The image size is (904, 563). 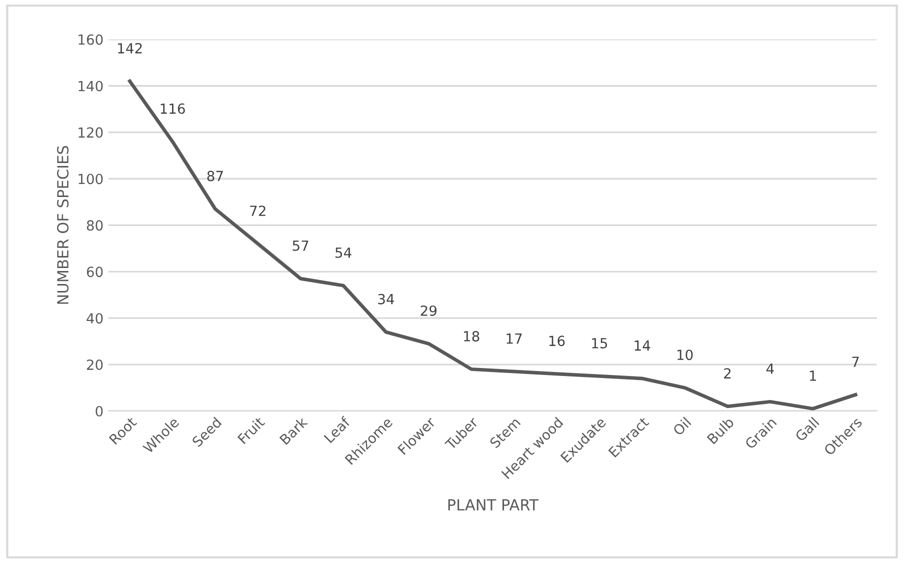 What do you see at coordinates (770, 369) in the screenshot?
I see `data-label: 4` at bounding box center [770, 369].